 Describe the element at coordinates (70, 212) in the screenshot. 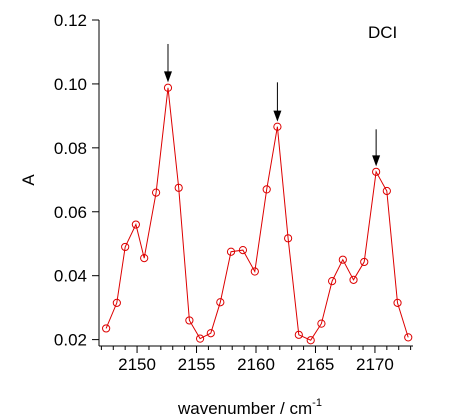

I see `y-tick-label: 0.06` at that location.